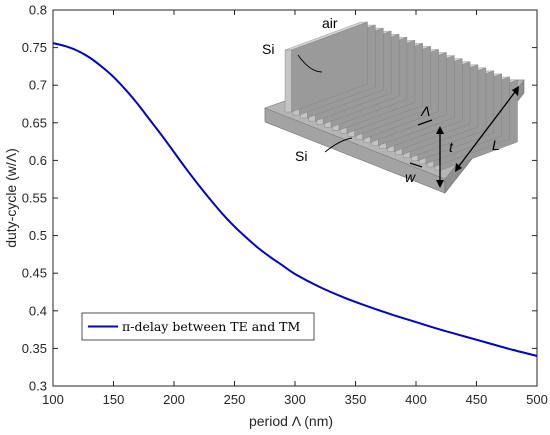 This screenshot has width=550, height=435. I want to click on y-tick-label: 0.7, so click(38, 85).